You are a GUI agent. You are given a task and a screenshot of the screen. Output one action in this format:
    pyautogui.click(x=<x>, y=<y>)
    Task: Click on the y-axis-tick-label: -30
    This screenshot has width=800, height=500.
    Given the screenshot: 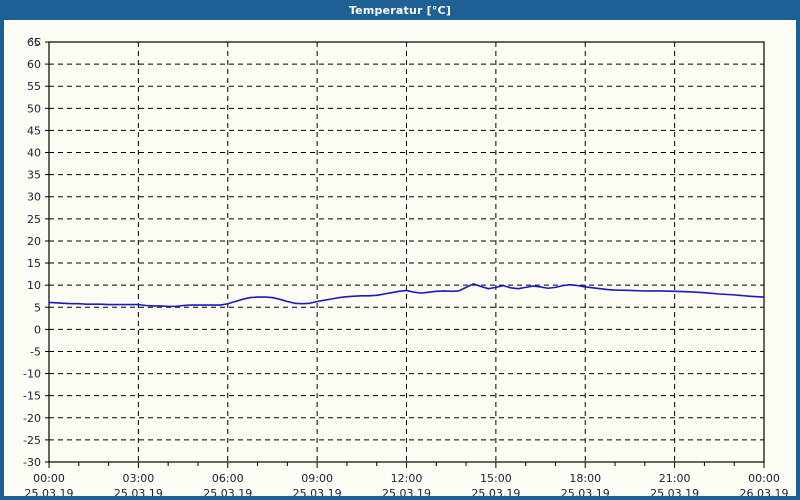 What is the action you would take?
    pyautogui.click(x=32, y=462)
    